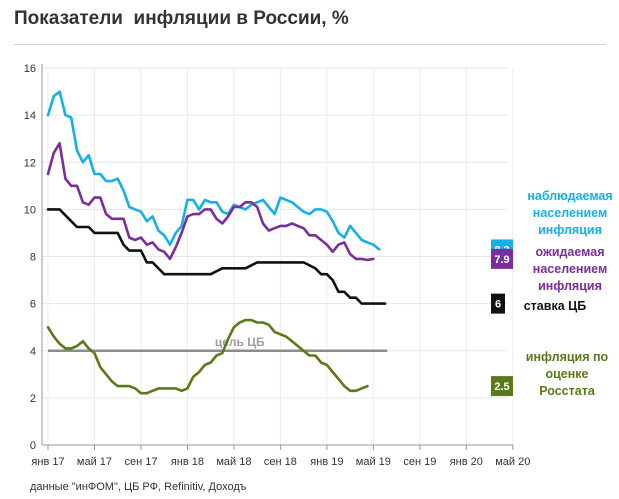  I want to click on series-label-line: инфляция по, so click(567, 357).